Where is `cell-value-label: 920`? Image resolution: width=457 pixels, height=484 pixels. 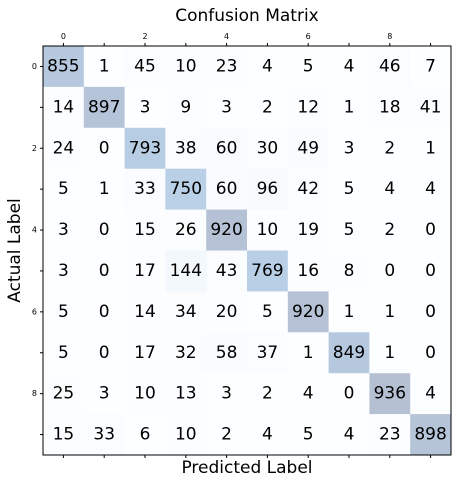
cell-value-label: 920 is located at coordinates (308, 312).